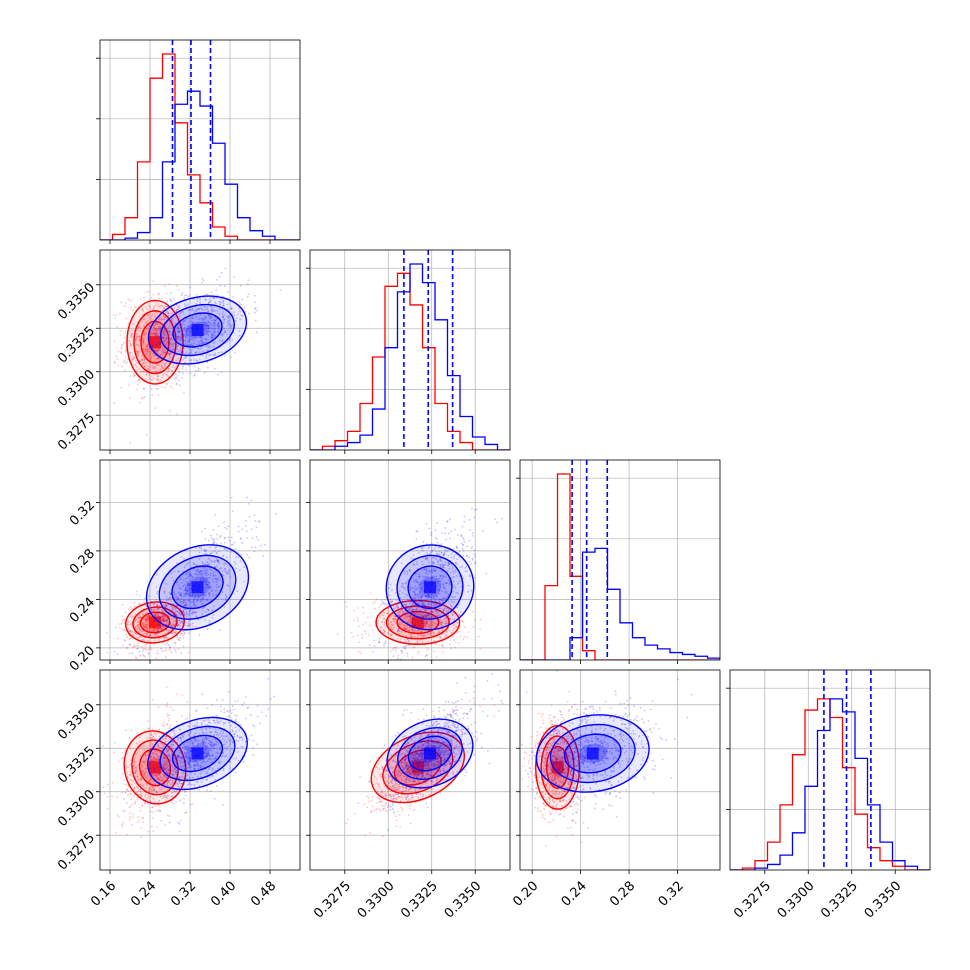  What do you see at coordinates (197, 587) in the screenshot?
I see `contour-blue` at bounding box center [197, 587].